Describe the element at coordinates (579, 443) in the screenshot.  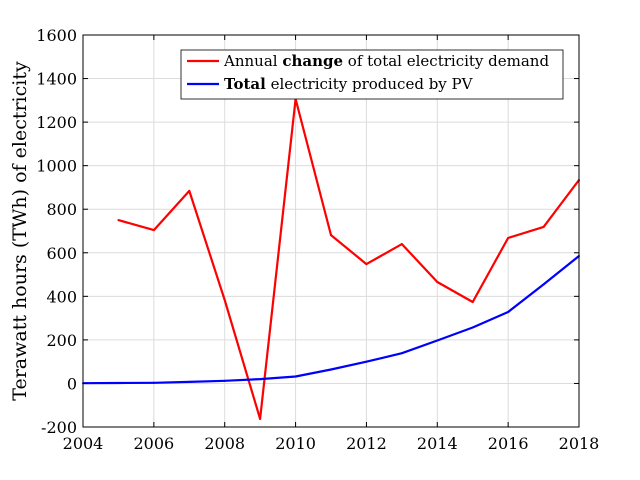
I see `x-tick-label: 2018` at that location.